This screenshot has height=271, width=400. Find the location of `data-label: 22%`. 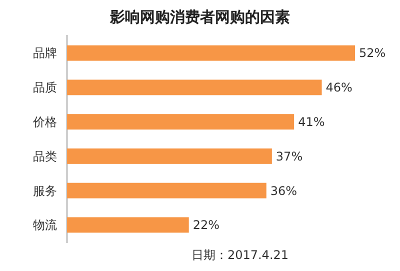

data-label: 22% is located at coordinates (206, 225).